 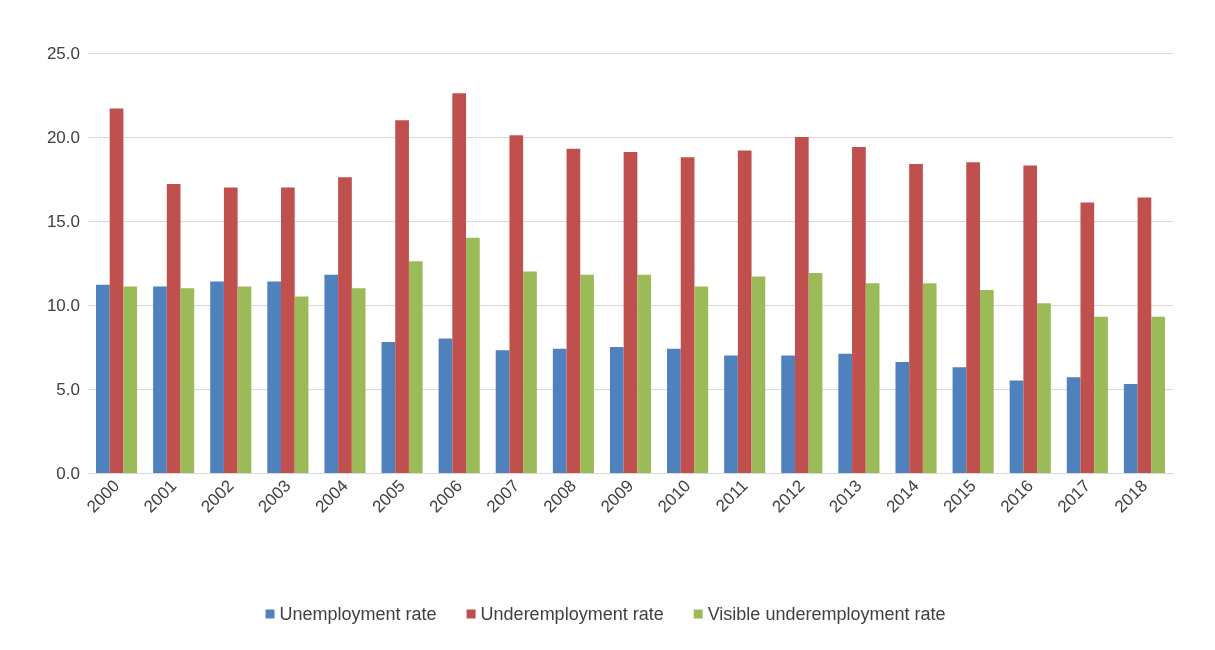 I want to click on legend-label: Visible underemployment rate, so click(x=826, y=614).